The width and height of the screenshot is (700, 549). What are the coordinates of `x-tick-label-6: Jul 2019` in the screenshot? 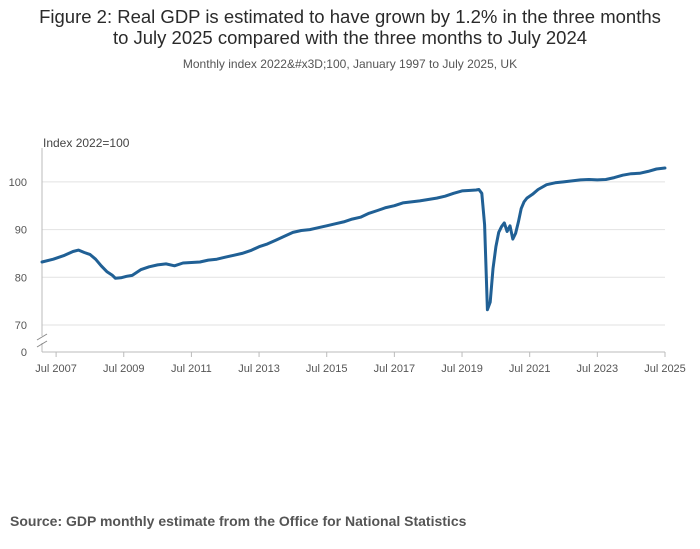 It's located at (462, 369).